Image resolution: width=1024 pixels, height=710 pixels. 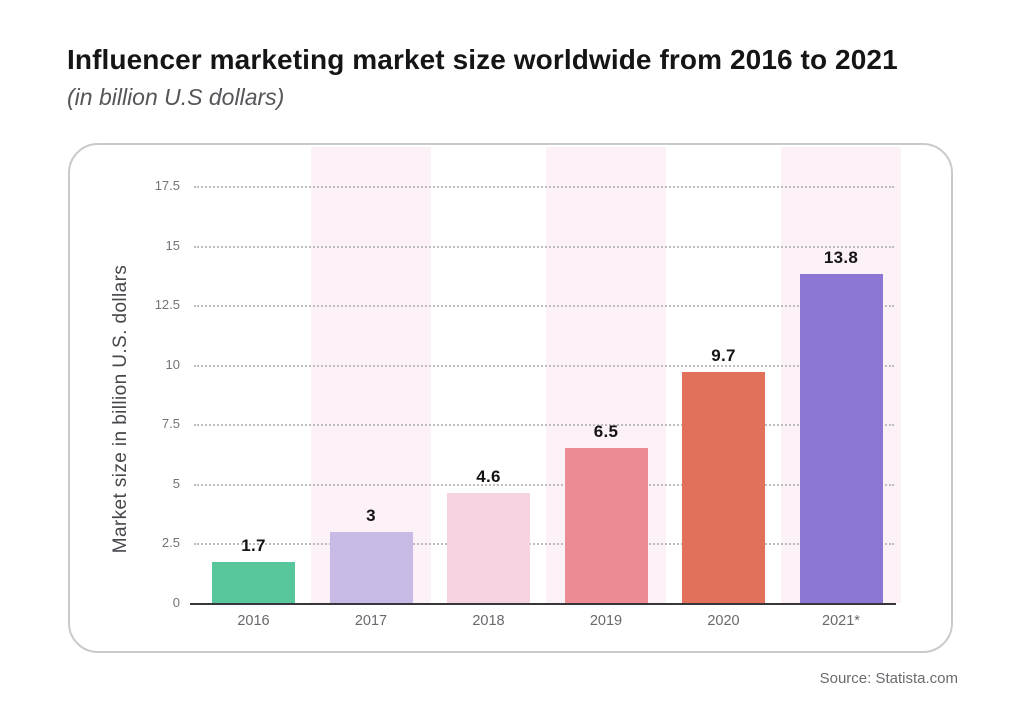 What do you see at coordinates (488, 477) in the screenshot?
I see `bar-value-label: 4.6` at bounding box center [488, 477].